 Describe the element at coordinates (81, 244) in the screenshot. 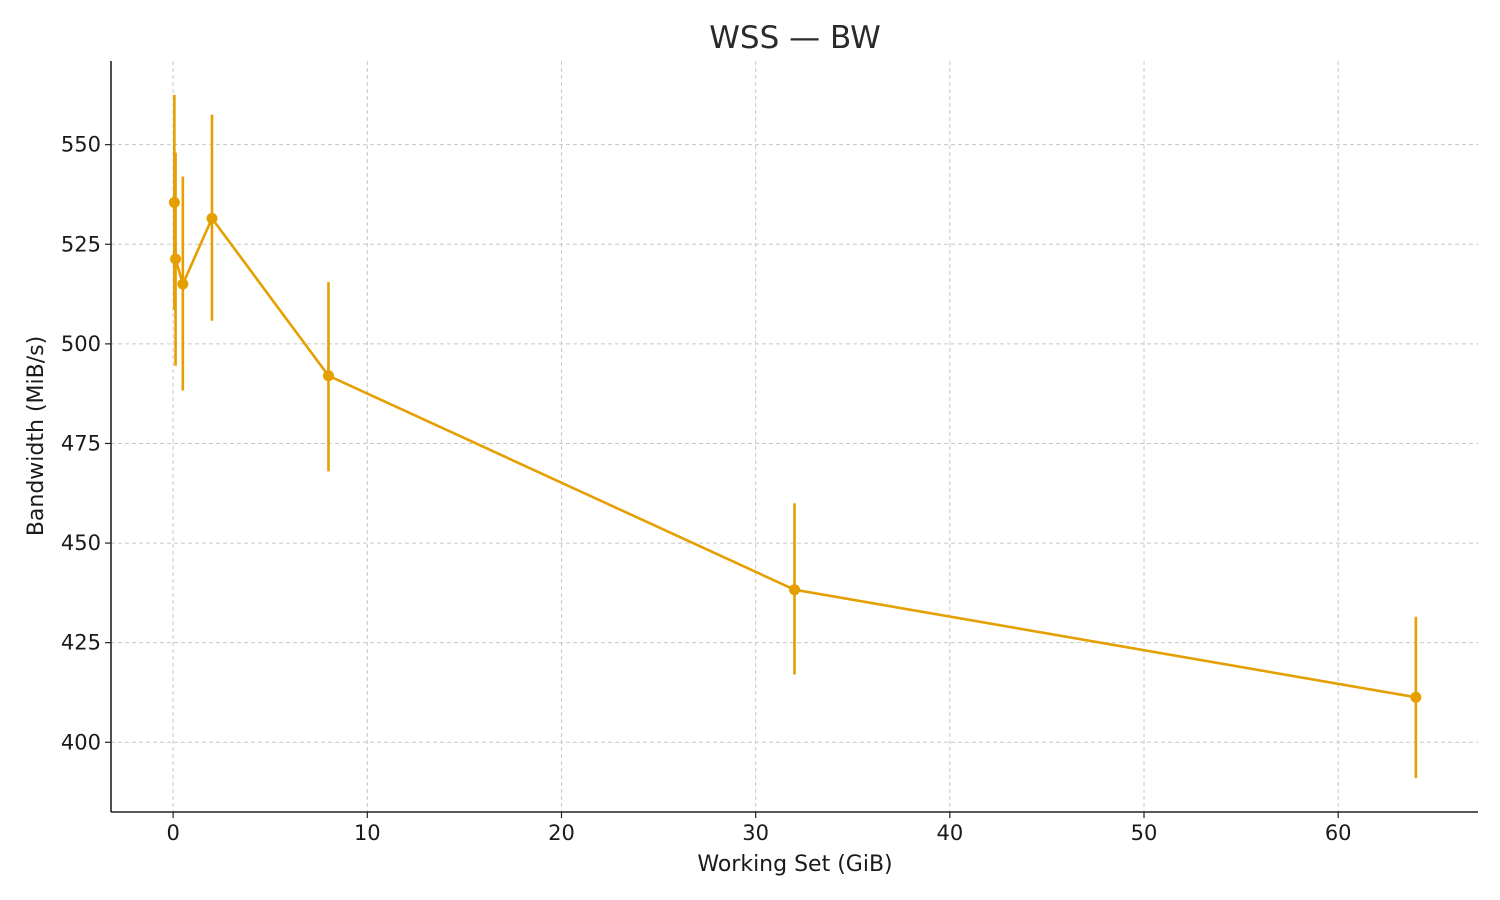

I see `y-tick-label: 525` at that location.